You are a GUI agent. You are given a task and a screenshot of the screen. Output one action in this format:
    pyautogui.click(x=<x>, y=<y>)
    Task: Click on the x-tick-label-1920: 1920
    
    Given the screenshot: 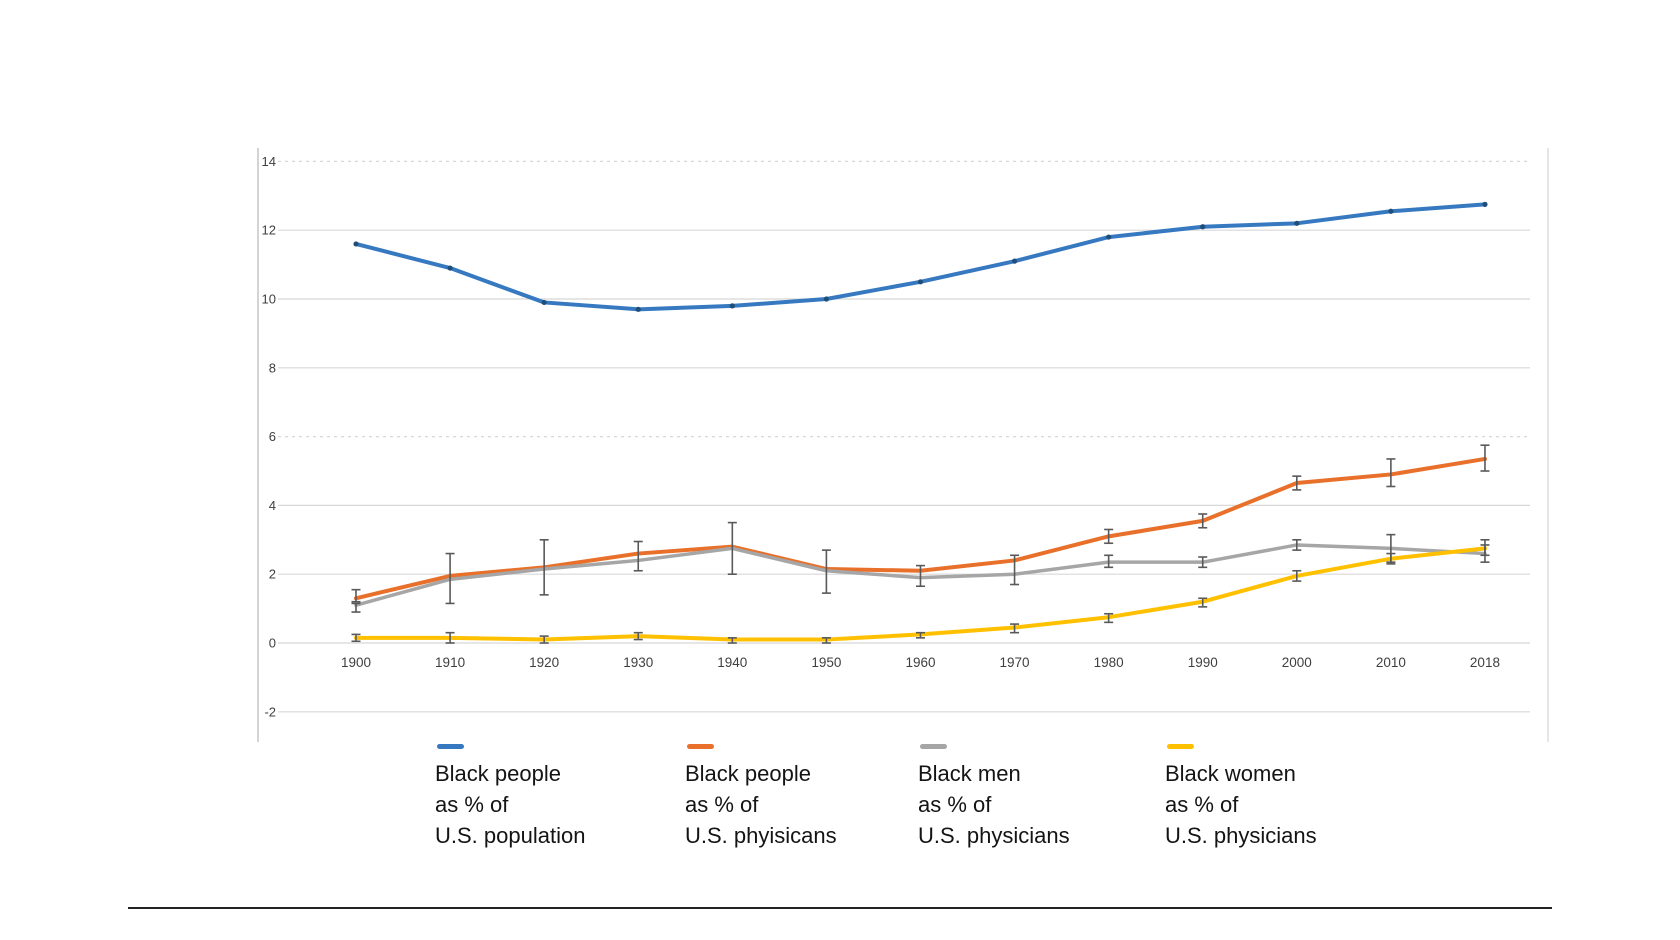 What is the action you would take?
    pyautogui.click(x=544, y=662)
    